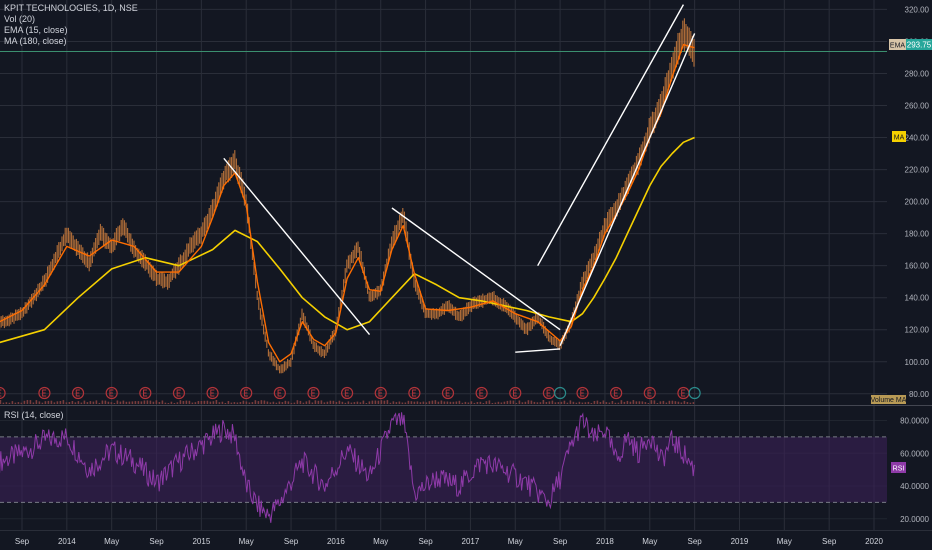 This screenshot has height=550, width=932. Describe the element at coordinates (34, 415) in the screenshot. I see `rsi-title: RSI (14, close)` at that location.